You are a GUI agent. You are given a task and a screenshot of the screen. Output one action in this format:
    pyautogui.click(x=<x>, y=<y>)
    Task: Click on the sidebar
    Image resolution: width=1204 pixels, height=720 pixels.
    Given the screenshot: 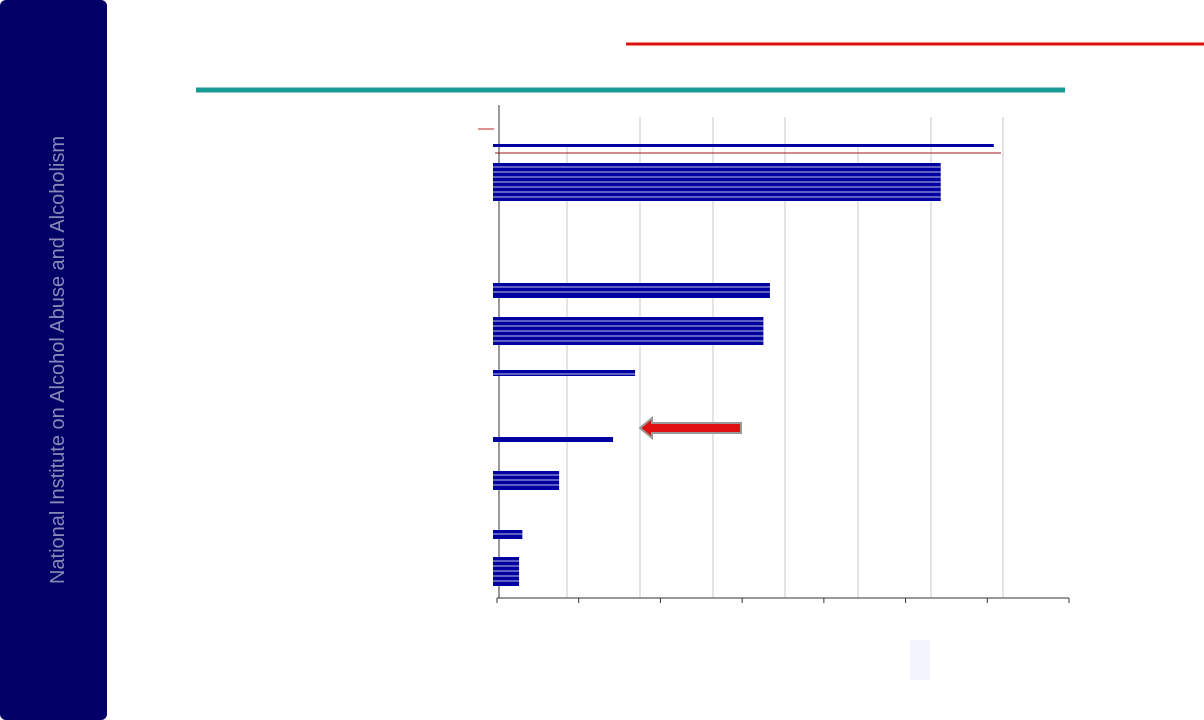 What is the action you would take?
    pyautogui.click(x=53, y=360)
    